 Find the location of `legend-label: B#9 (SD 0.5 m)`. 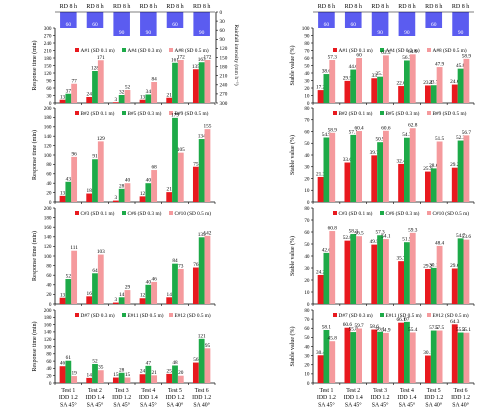

legend-label: B#9 (SD 0.5 m) is located at coordinates (450, 113).